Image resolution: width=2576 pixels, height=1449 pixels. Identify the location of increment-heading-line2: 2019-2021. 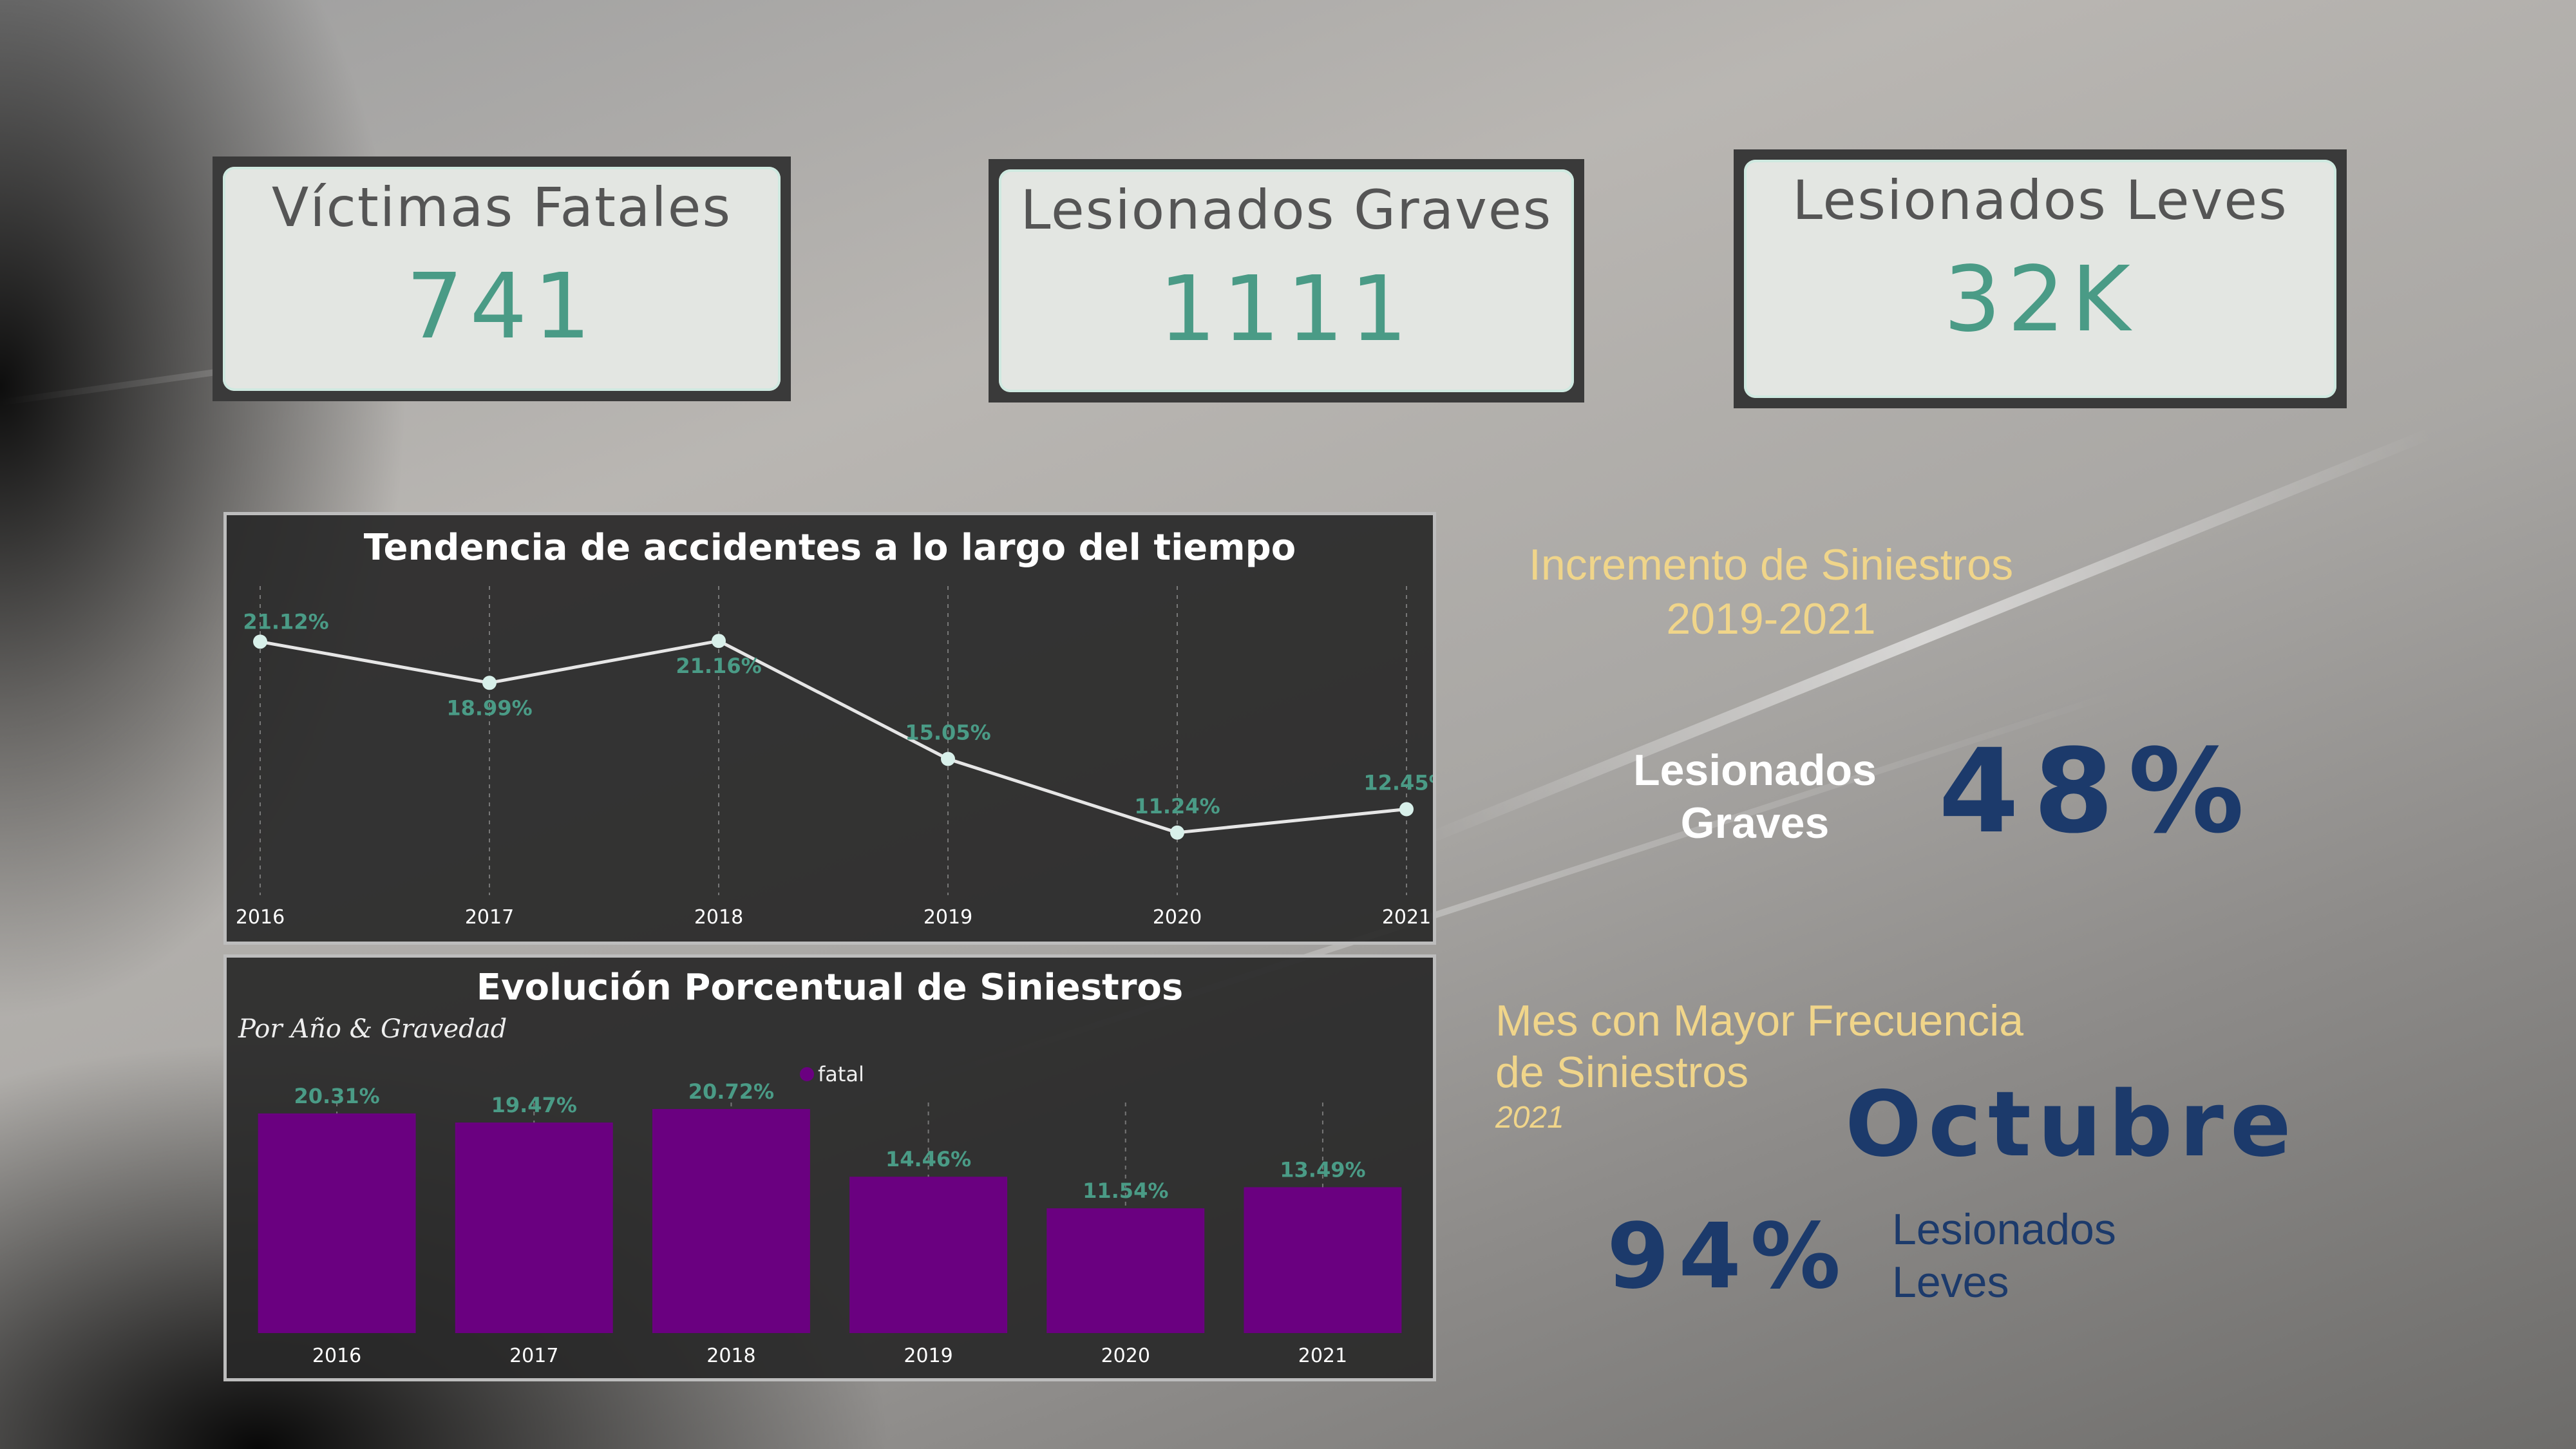
(1771, 619).